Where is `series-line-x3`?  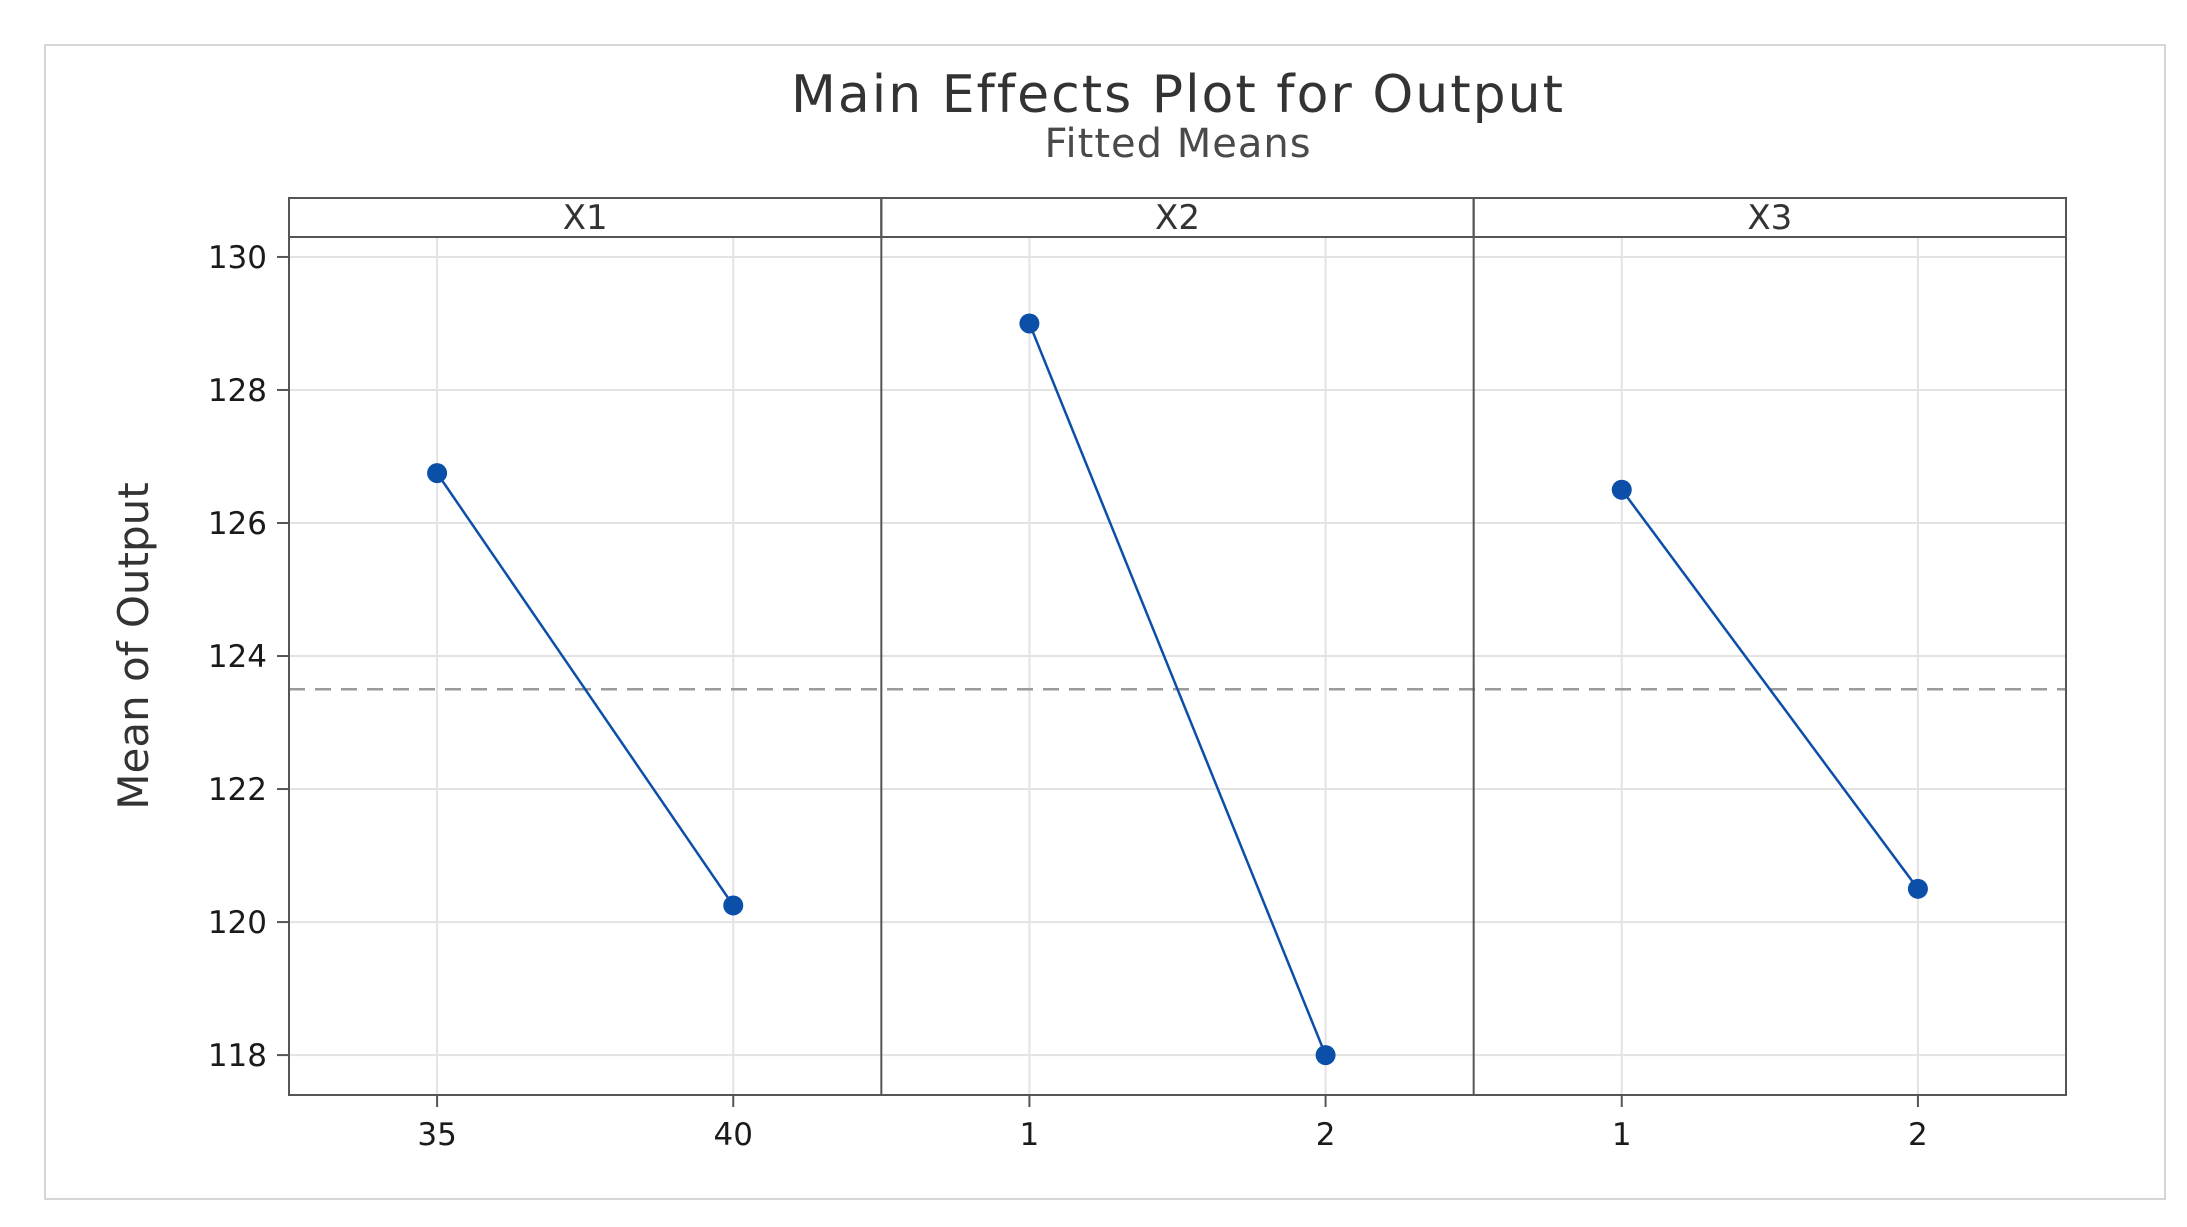 series-line-x3 is located at coordinates (1769, 689).